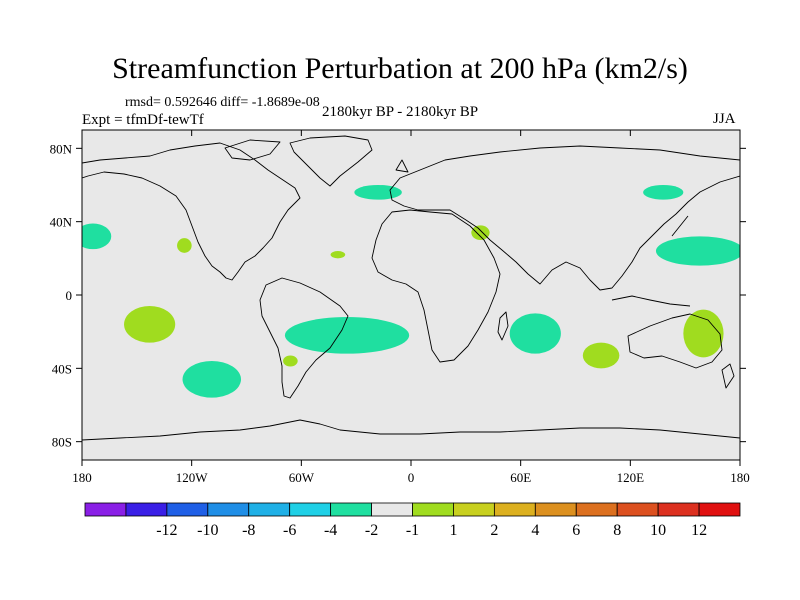 This screenshot has width=800, height=600. I want to click on colorbar-label: -6, so click(289, 530).